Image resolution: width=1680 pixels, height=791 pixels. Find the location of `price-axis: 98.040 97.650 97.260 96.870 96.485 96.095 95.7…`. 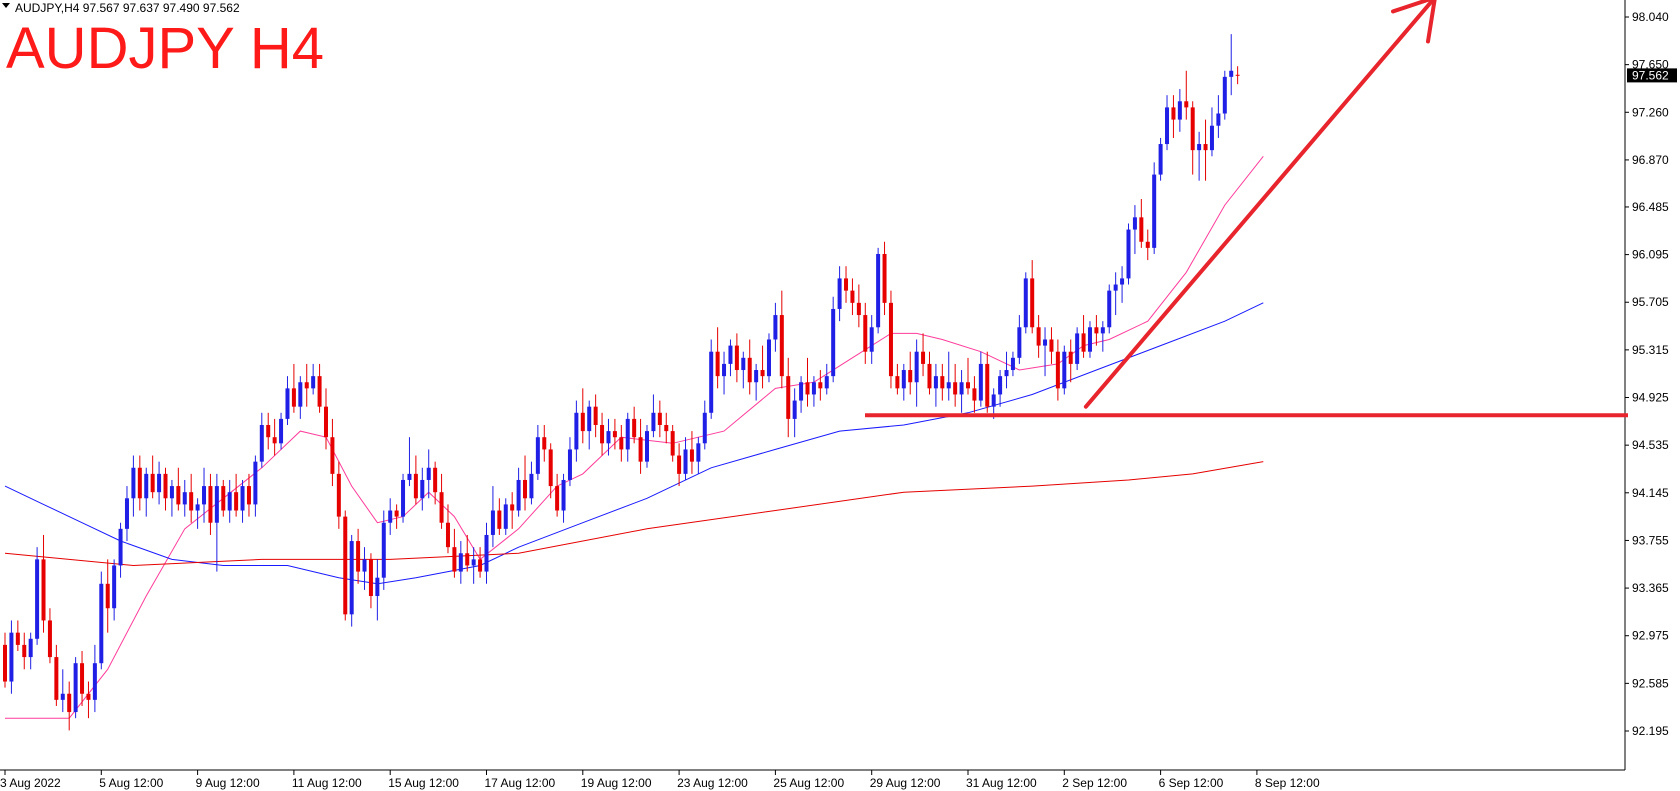

price-axis: 98.040 97.650 97.260 96.870 96.485 96.095 95.7… is located at coordinates (1647, 374).